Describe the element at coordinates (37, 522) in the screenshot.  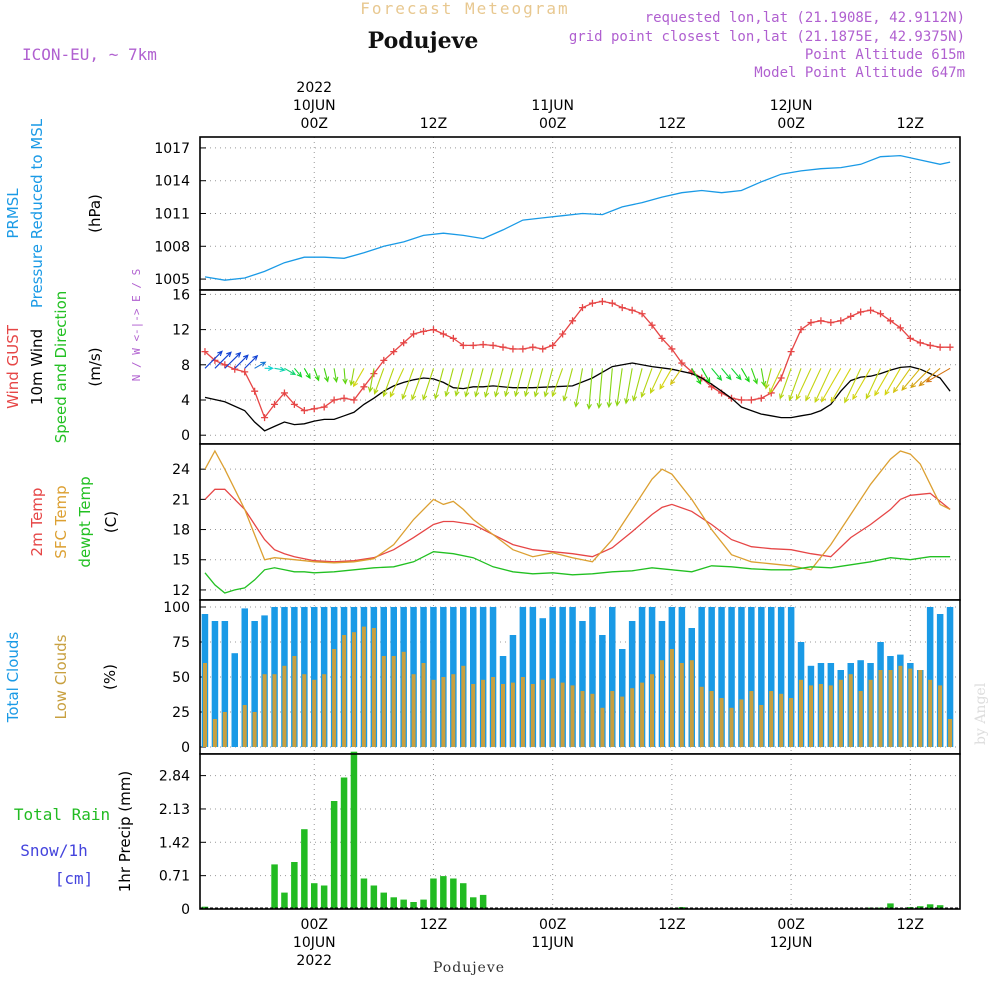
I see `panel-label: 2m Temp` at that location.